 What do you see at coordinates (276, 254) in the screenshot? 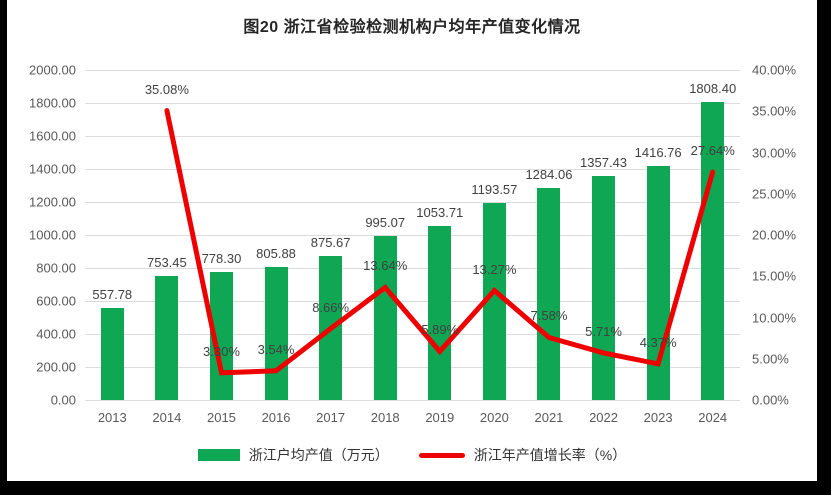
I see `bar-value-label-2016: 805.88` at bounding box center [276, 254].